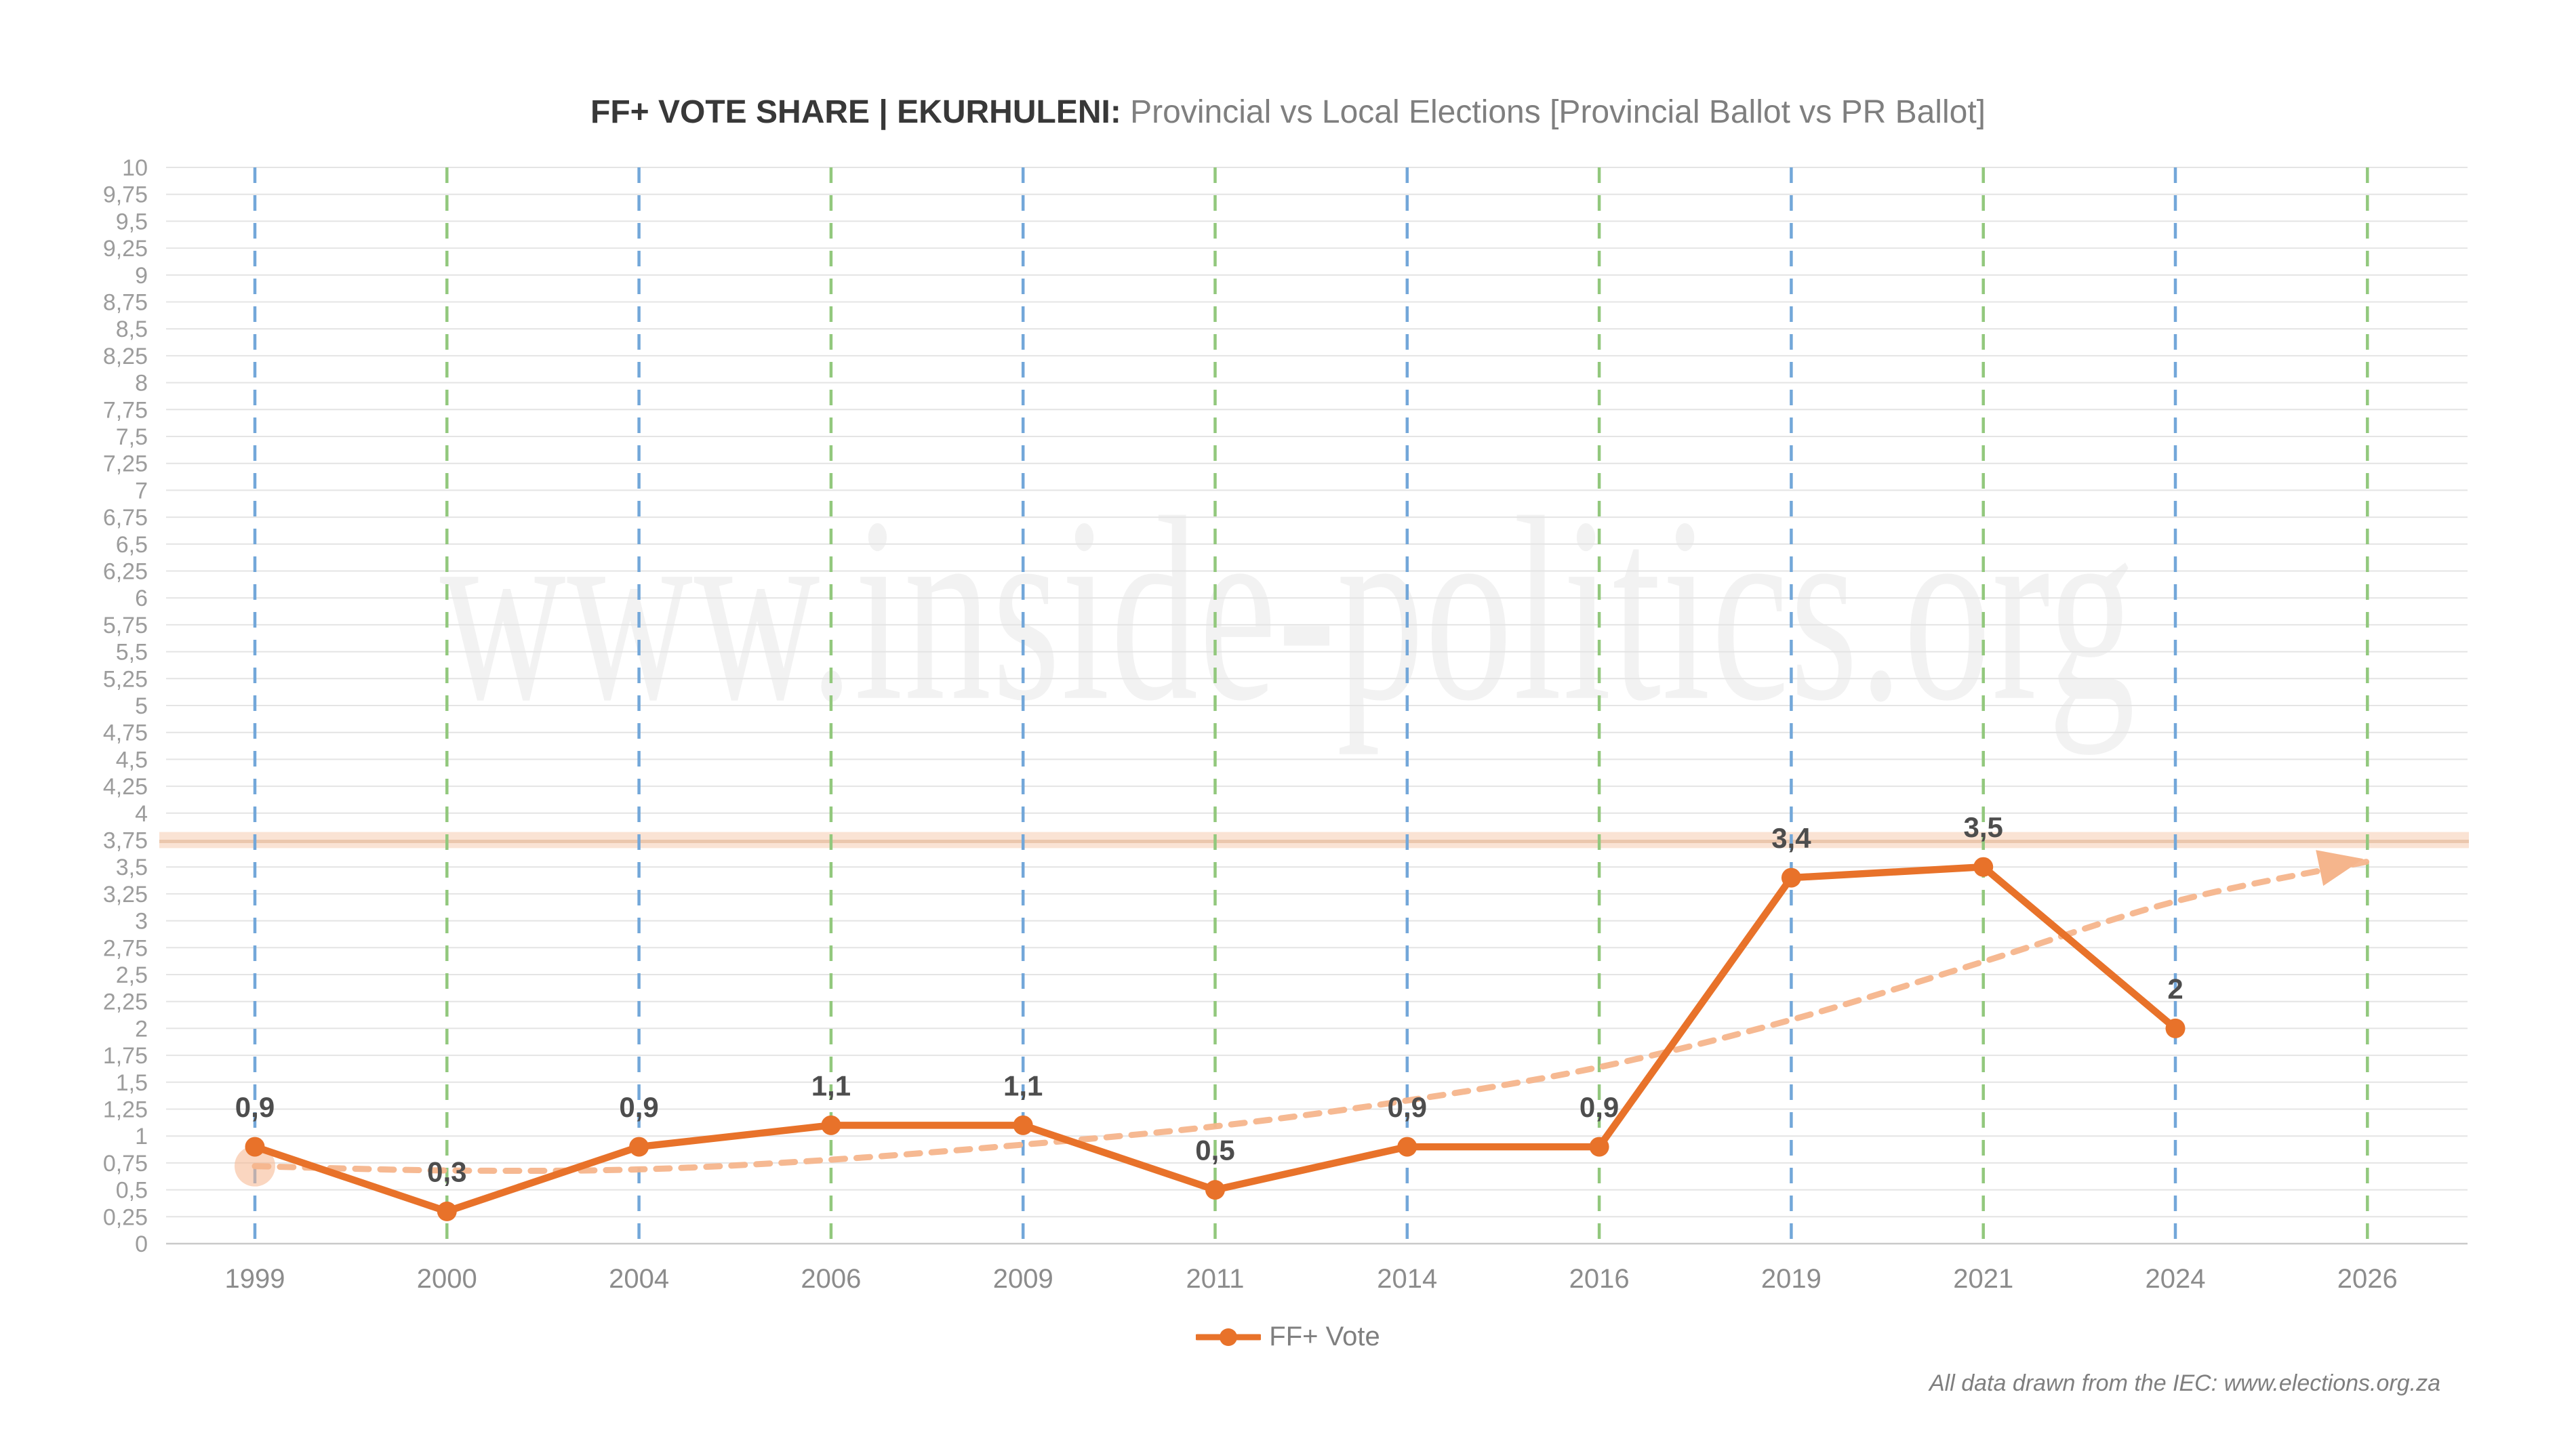  What do you see at coordinates (125, 1164) in the screenshot?
I see `y-tick-label: 0,75` at bounding box center [125, 1164].